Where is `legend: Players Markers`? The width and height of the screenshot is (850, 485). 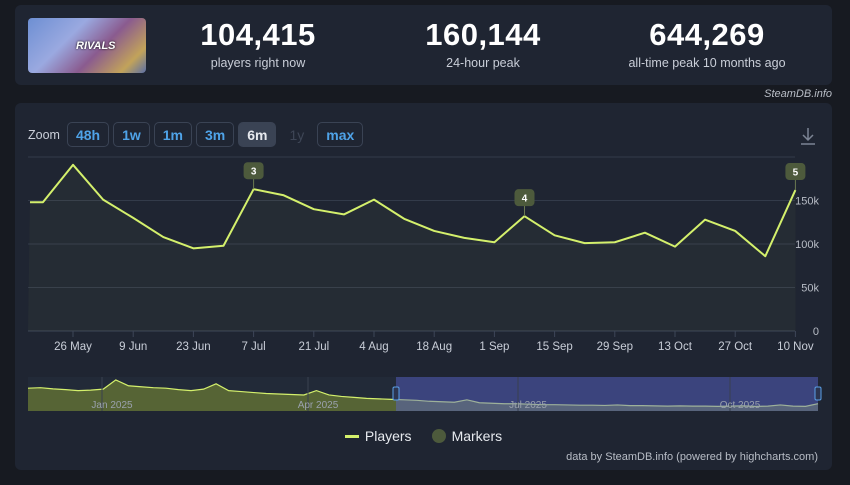
legend: Players Markers is located at coordinates (423, 436).